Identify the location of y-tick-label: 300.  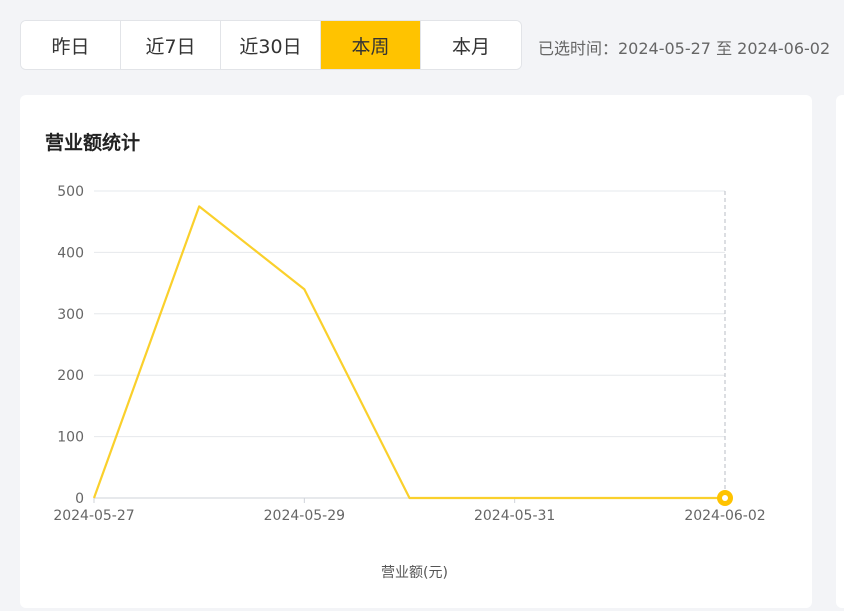
(70, 315).